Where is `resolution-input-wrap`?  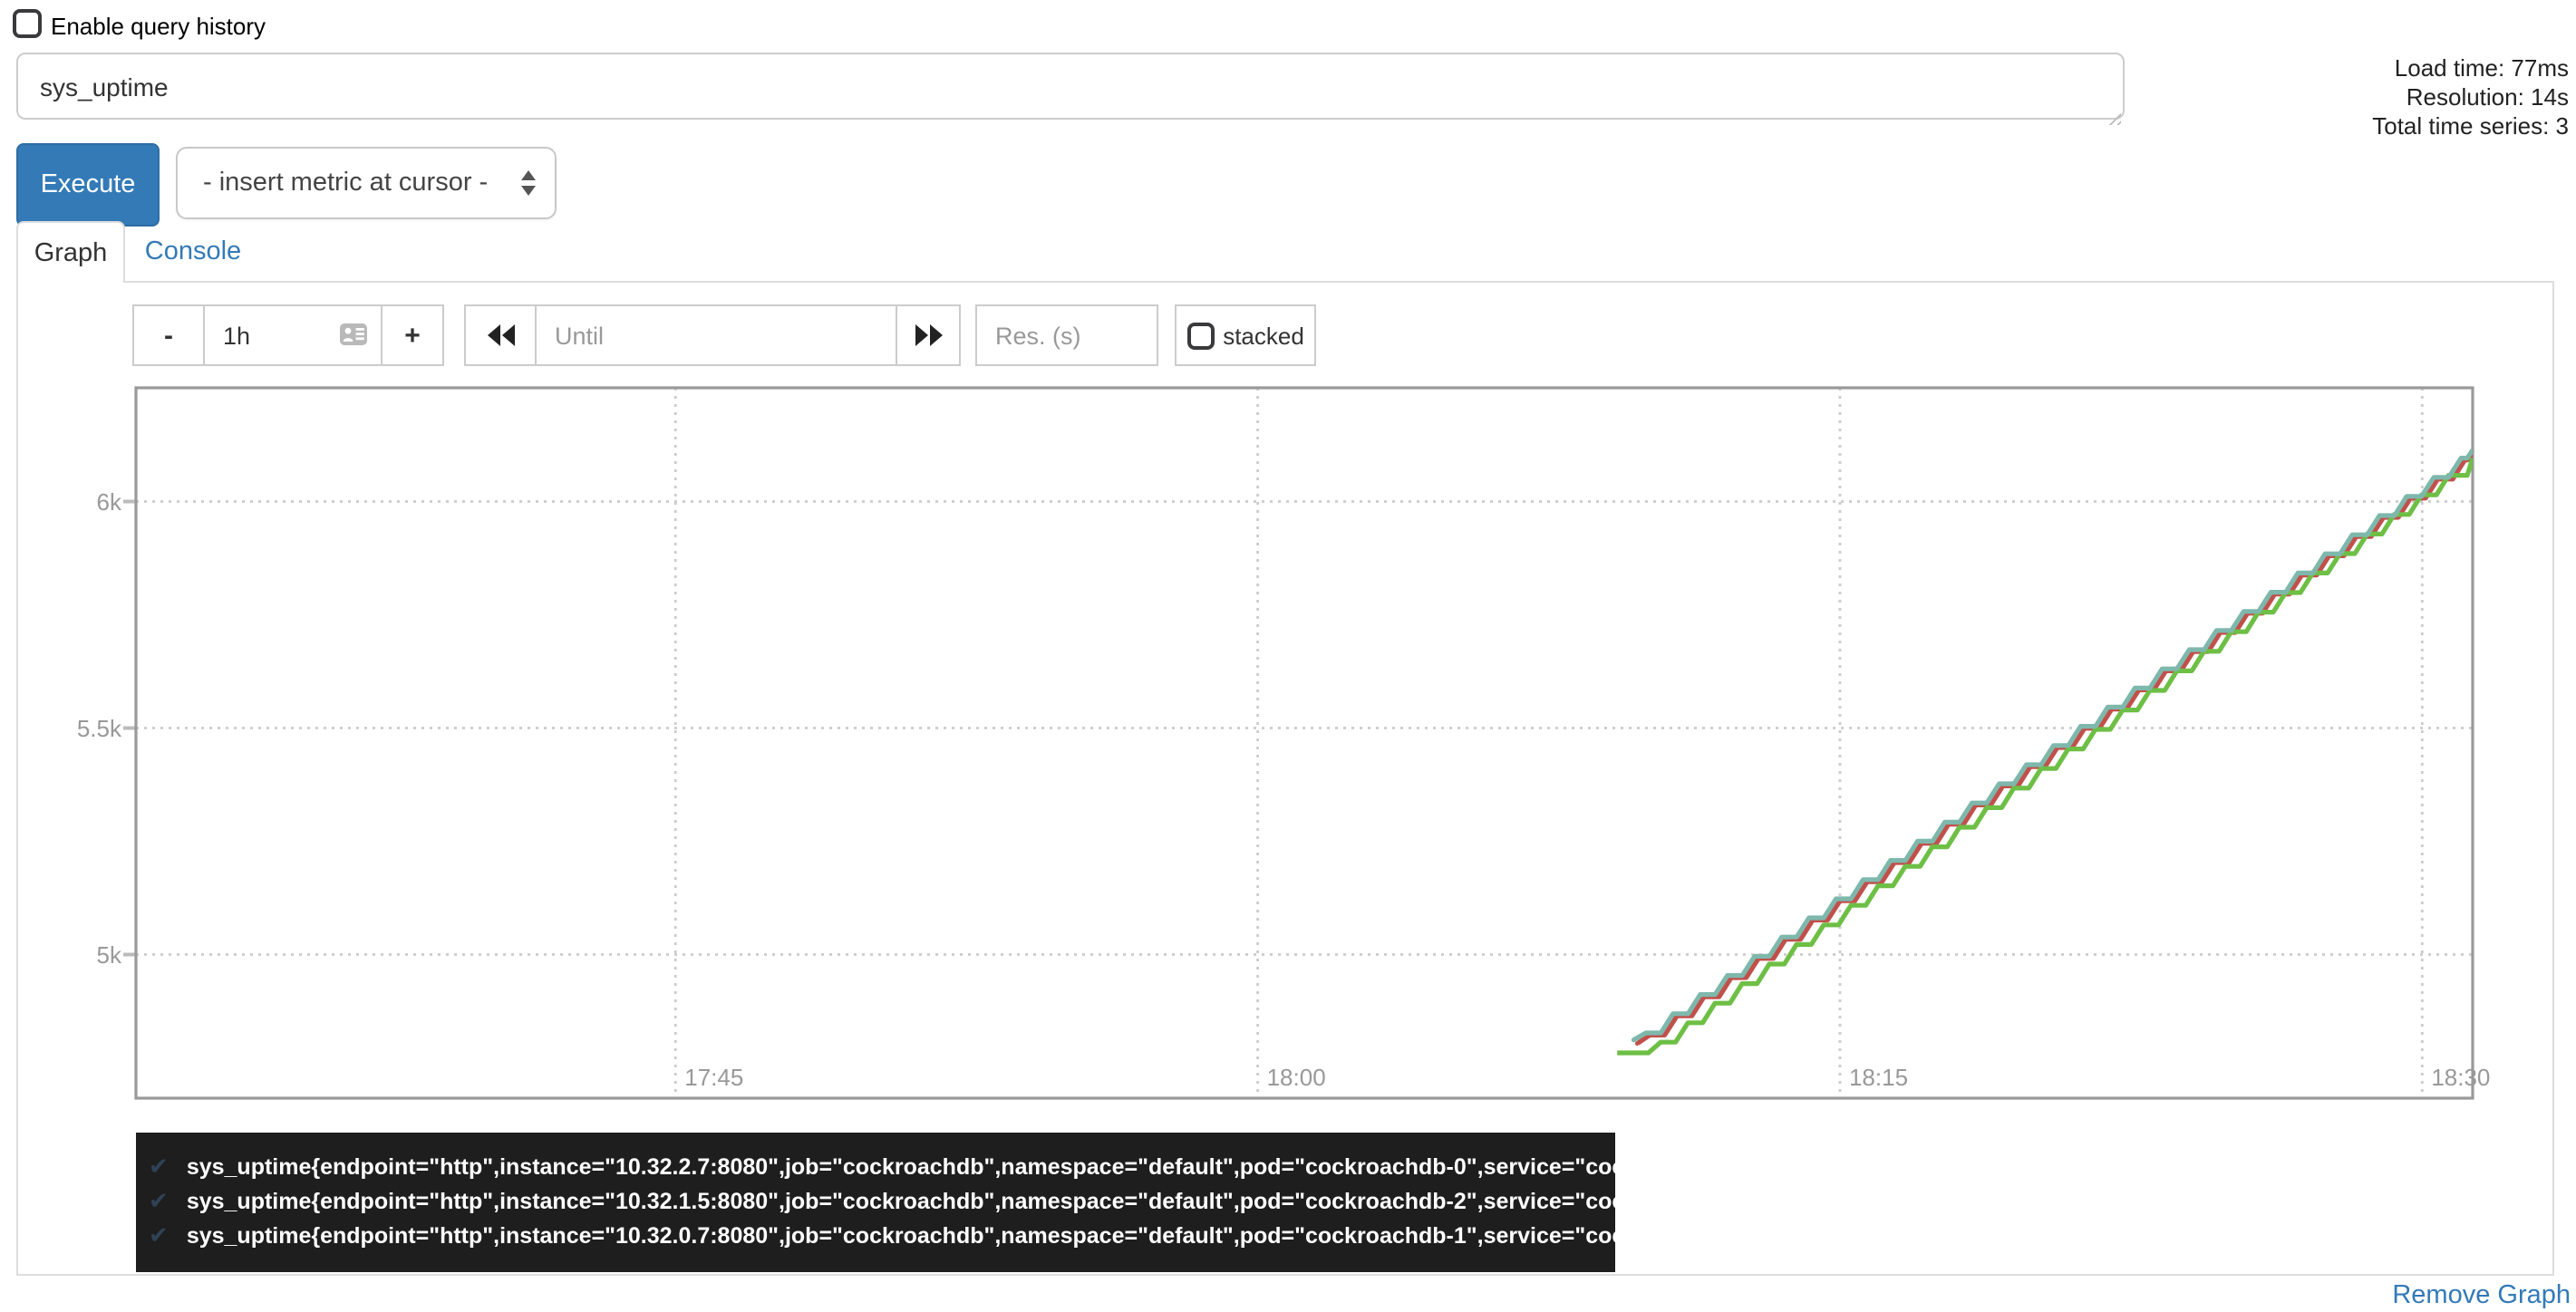
resolution-input-wrap is located at coordinates (1066, 335).